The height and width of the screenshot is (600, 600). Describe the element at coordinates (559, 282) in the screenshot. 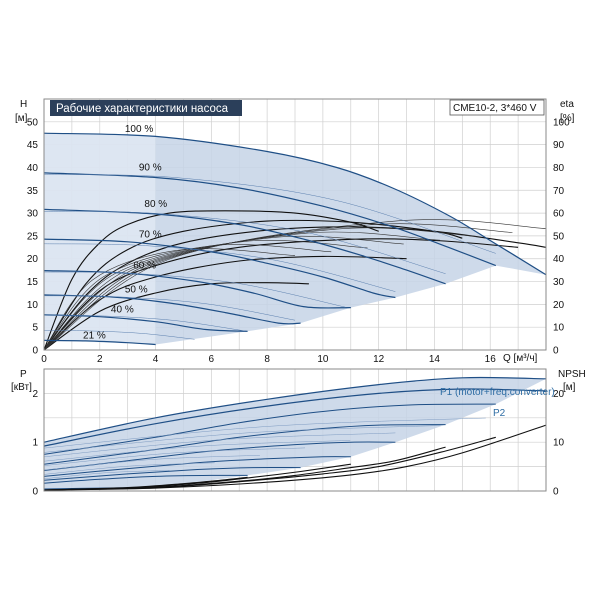

I see `y-tick-label-right: 30` at that location.